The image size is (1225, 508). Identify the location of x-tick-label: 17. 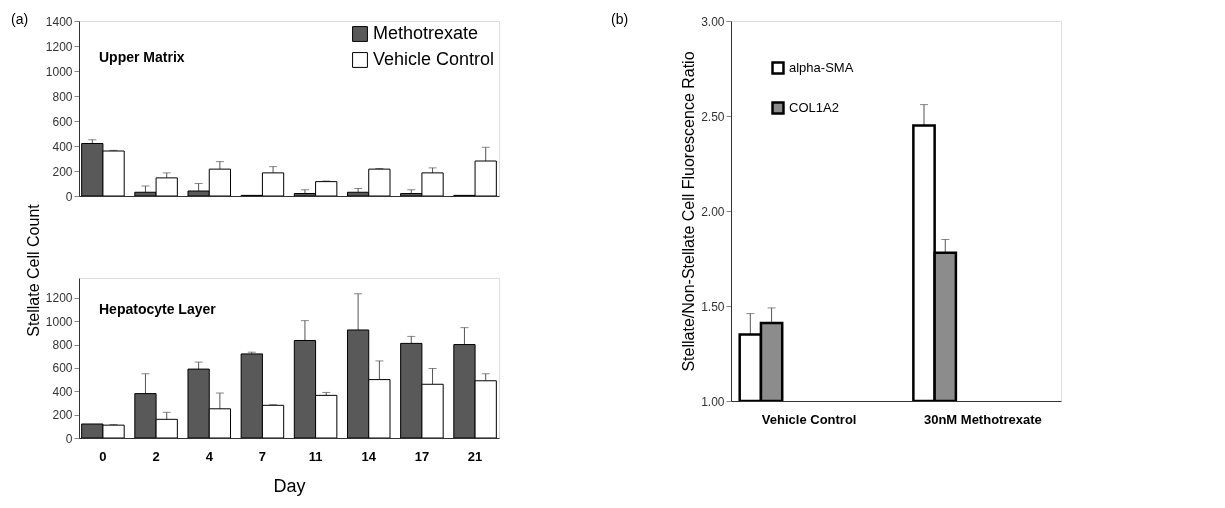
(422, 456).